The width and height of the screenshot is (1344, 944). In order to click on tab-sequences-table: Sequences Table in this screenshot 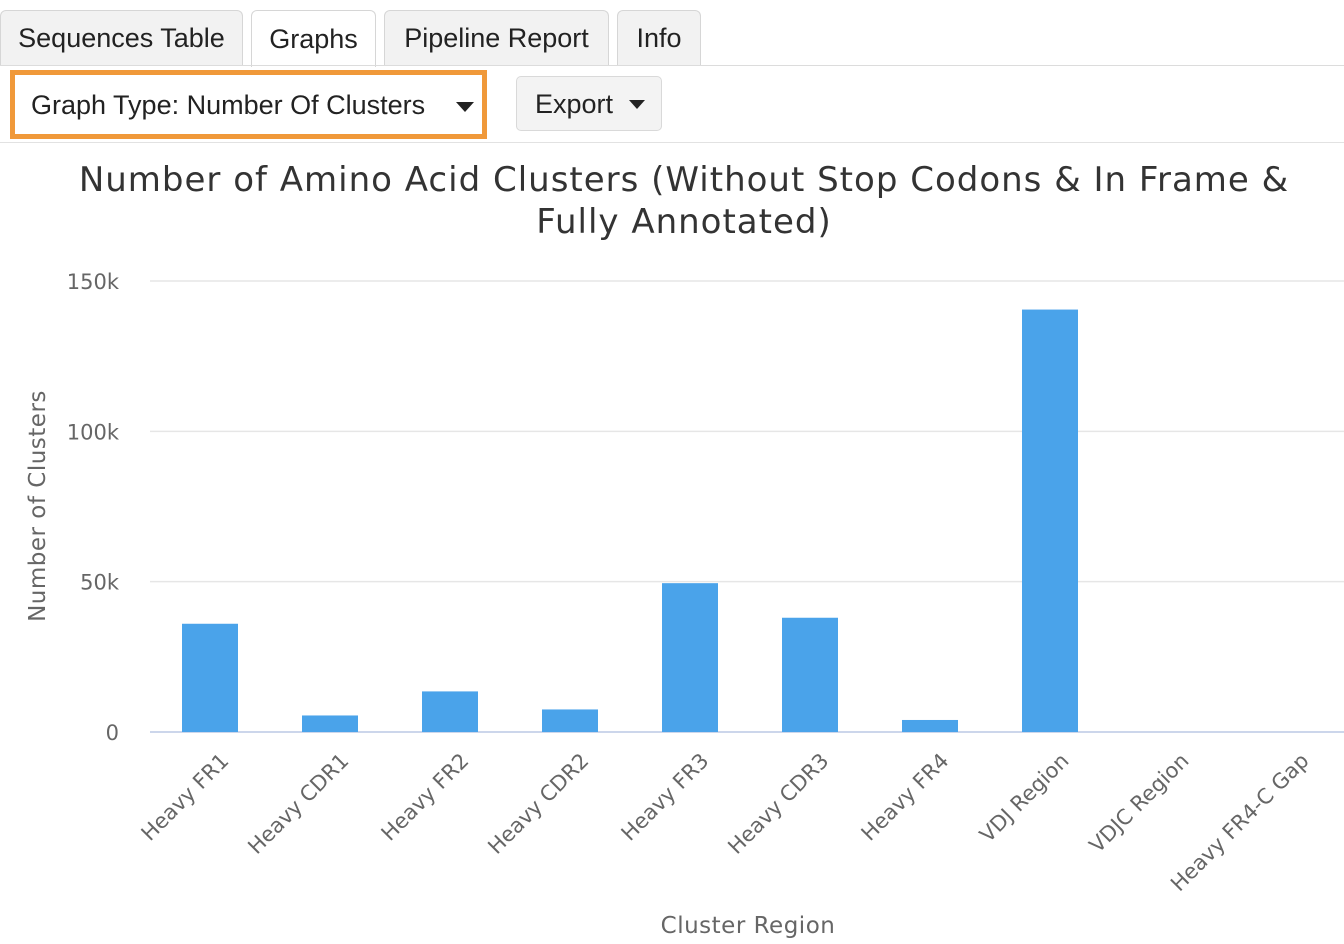, I will do `click(121, 37)`.